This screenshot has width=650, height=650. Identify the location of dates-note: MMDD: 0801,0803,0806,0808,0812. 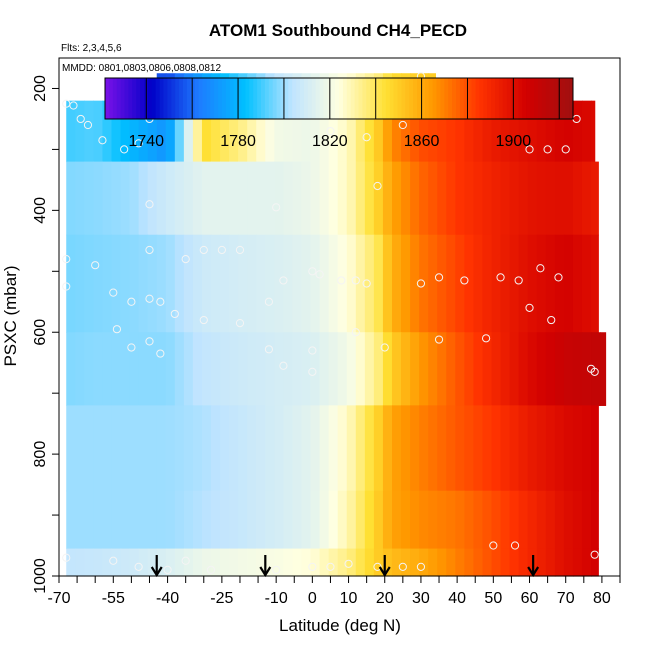
(141, 68).